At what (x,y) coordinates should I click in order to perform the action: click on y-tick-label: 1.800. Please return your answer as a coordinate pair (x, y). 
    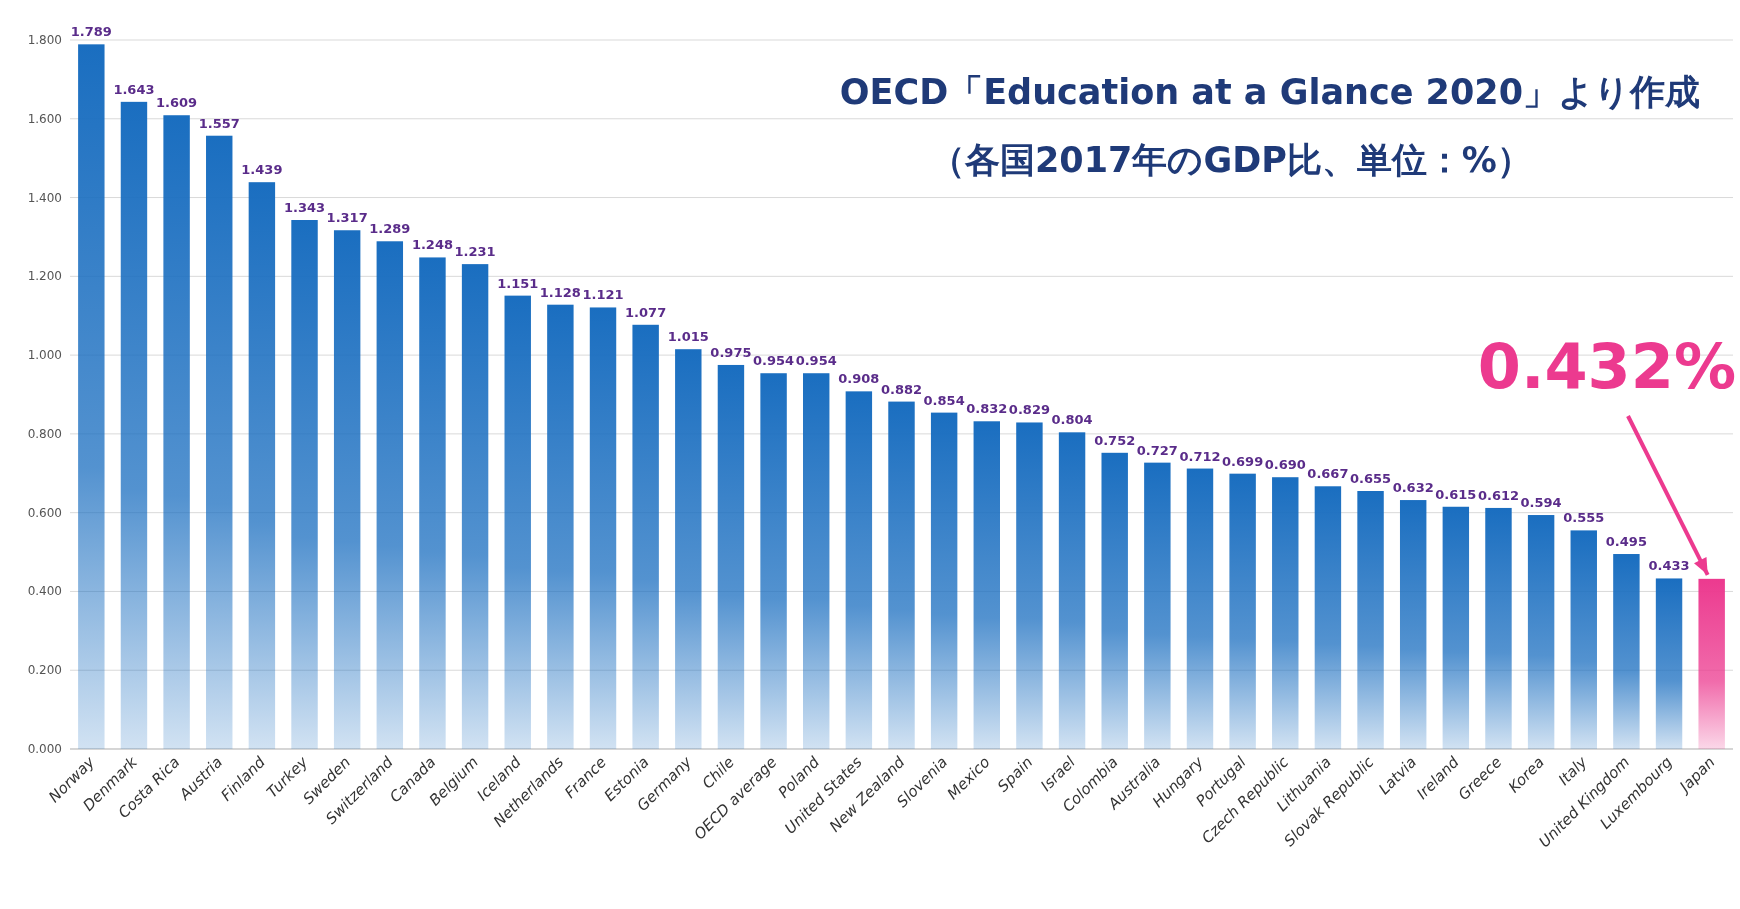
    Looking at the image, I should click on (44, 40).